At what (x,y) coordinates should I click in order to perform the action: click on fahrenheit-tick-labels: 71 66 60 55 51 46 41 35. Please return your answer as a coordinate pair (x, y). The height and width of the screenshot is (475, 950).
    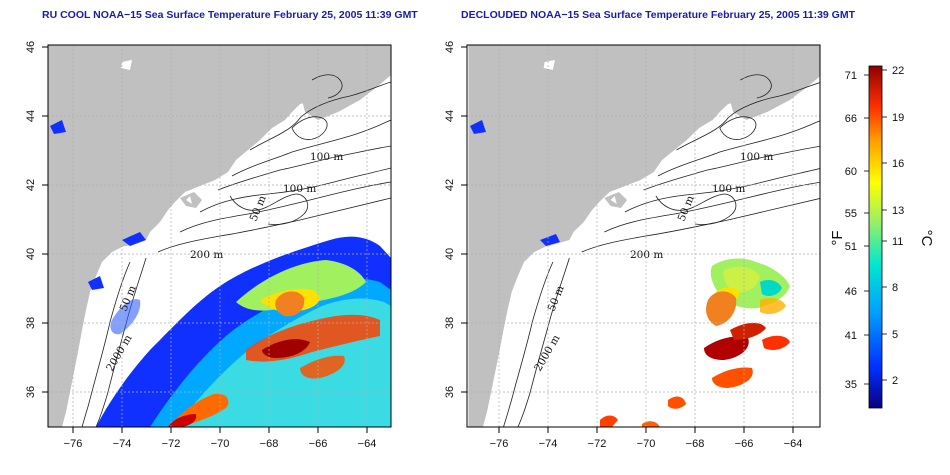
    Looking at the image, I should click on (851, 230).